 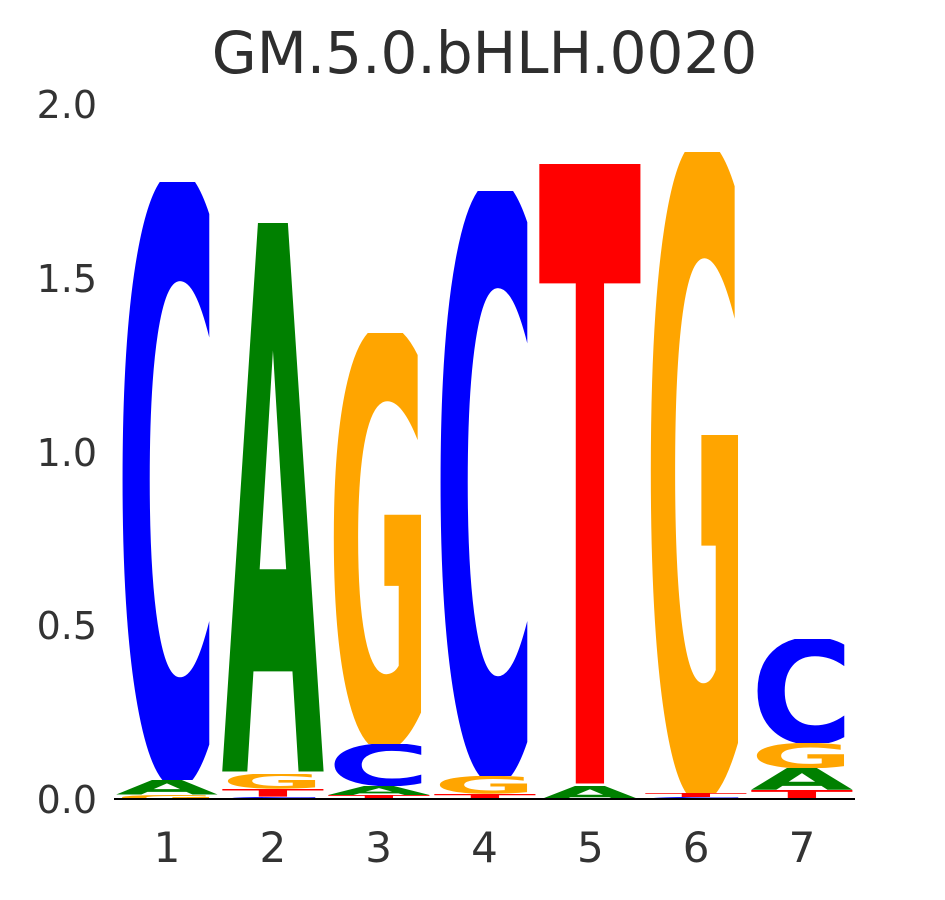 I want to click on logo-letter-A-pos1: A, so click(x=167, y=787).